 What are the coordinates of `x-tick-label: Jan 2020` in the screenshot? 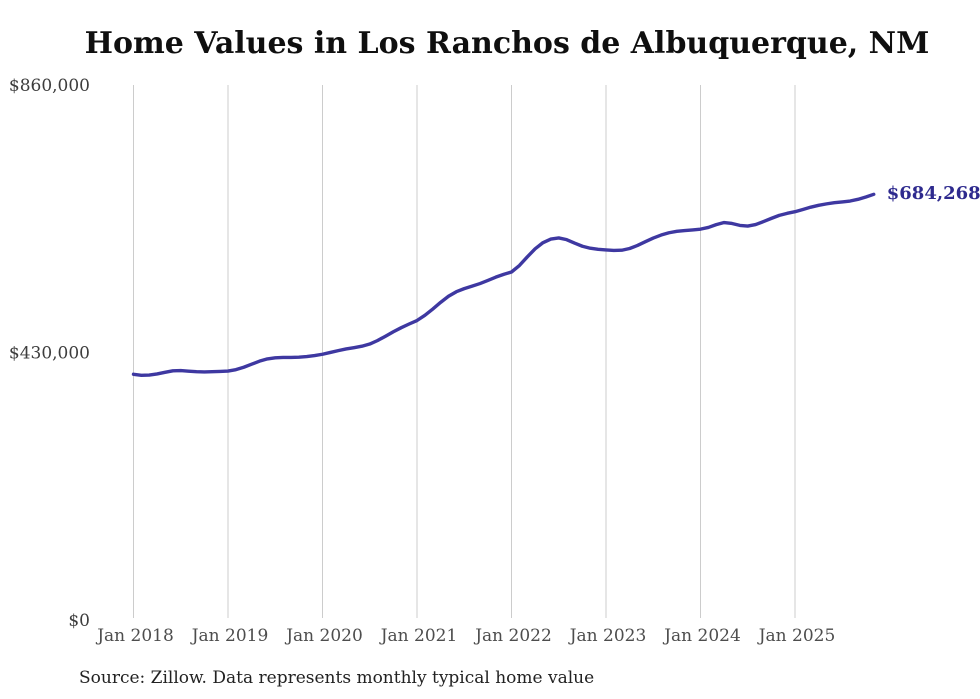 It's located at (323, 636).